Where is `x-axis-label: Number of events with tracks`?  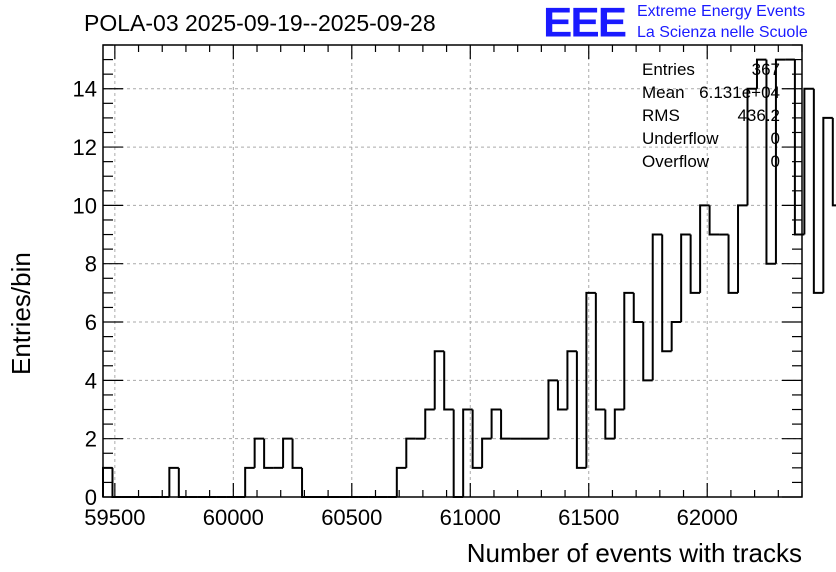
x-axis-label: Number of events with tracks is located at coordinates (634, 553).